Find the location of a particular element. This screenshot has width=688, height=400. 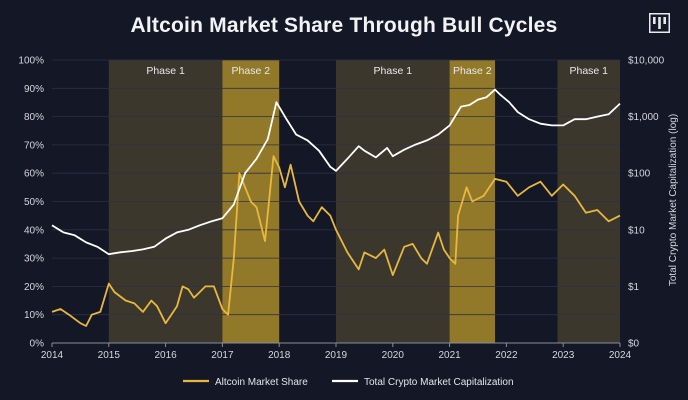

right-axis: $0 $1 $10 $100 $1,000 $10,000 is located at coordinates (646, 203).